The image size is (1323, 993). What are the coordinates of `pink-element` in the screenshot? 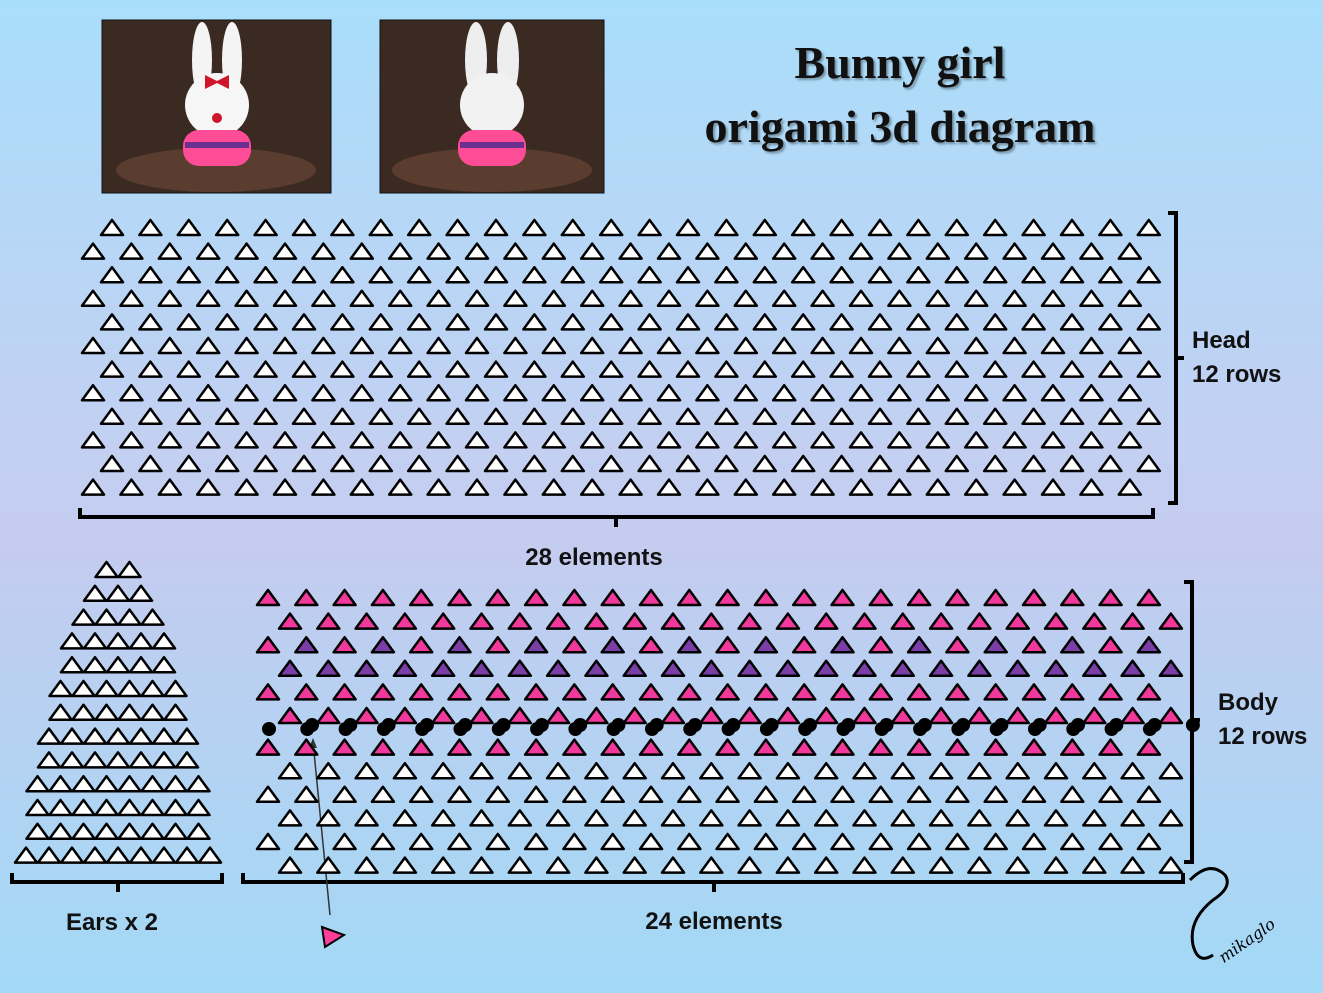 It's located at (333, 937).